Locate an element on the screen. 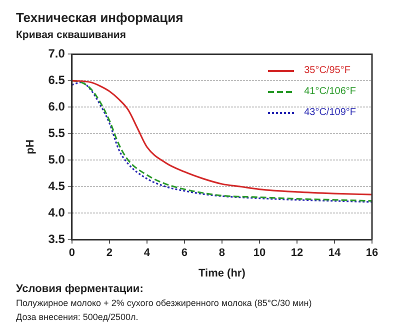  x-tick-label: 10 is located at coordinates (259, 253).